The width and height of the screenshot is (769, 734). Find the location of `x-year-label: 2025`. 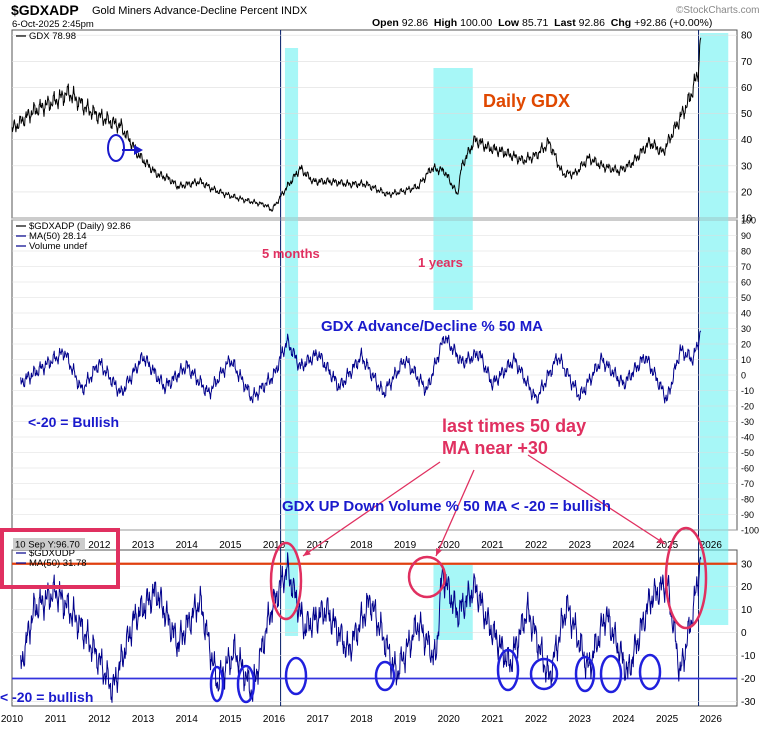

x-year-label: 2025 is located at coordinates (667, 719).